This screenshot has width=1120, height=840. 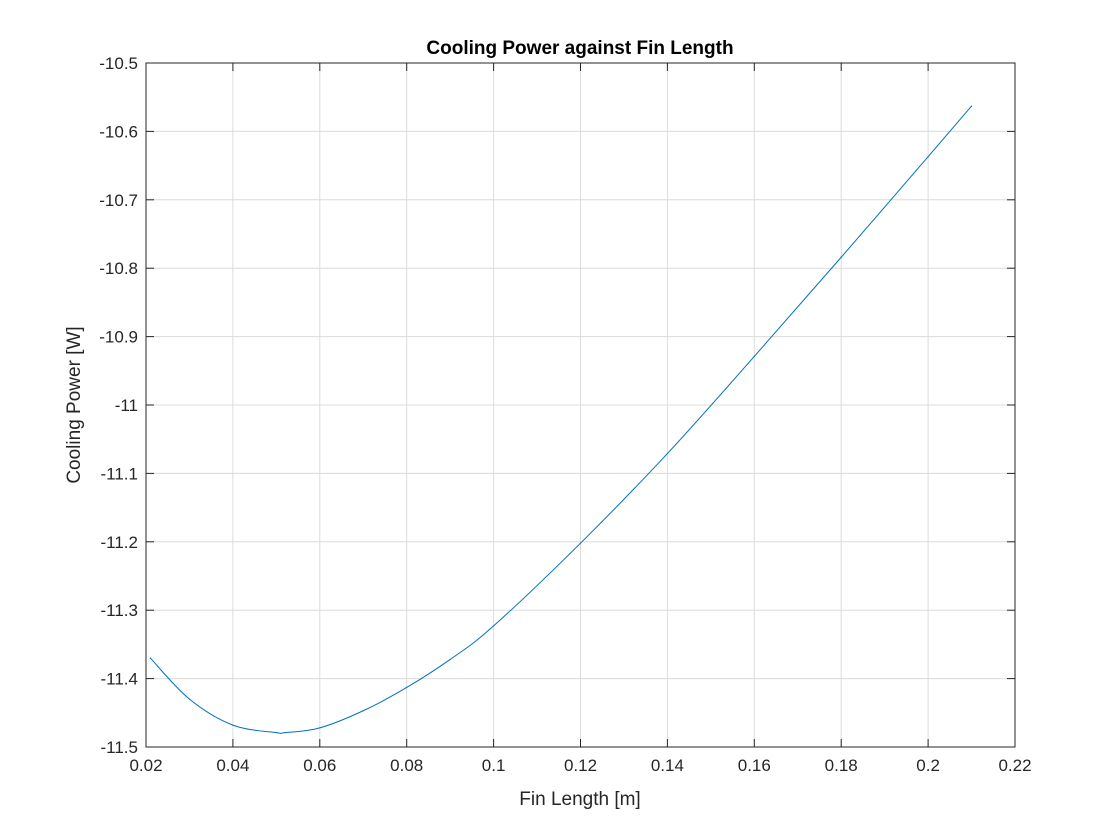 What do you see at coordinates (118, 131) in the screenshot?
I see `y-tick-label: -10.6` at bounding box center [118, 131].